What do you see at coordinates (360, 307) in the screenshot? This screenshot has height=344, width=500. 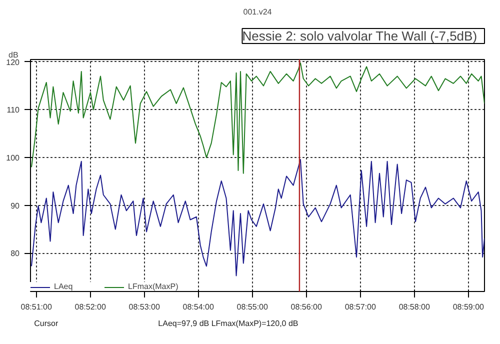 I see `x-tick-label: 08:57:00` at bounding box center [360, 307].